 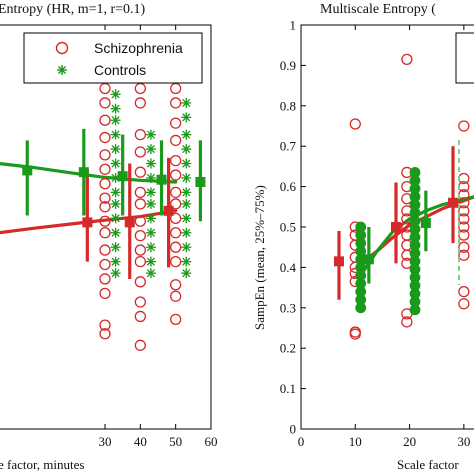 What do you see at coordinates (288, 105) in the screenshot?
I see `right-y-tick-label-0-8: 0.8` at bounding box center [288, 105].